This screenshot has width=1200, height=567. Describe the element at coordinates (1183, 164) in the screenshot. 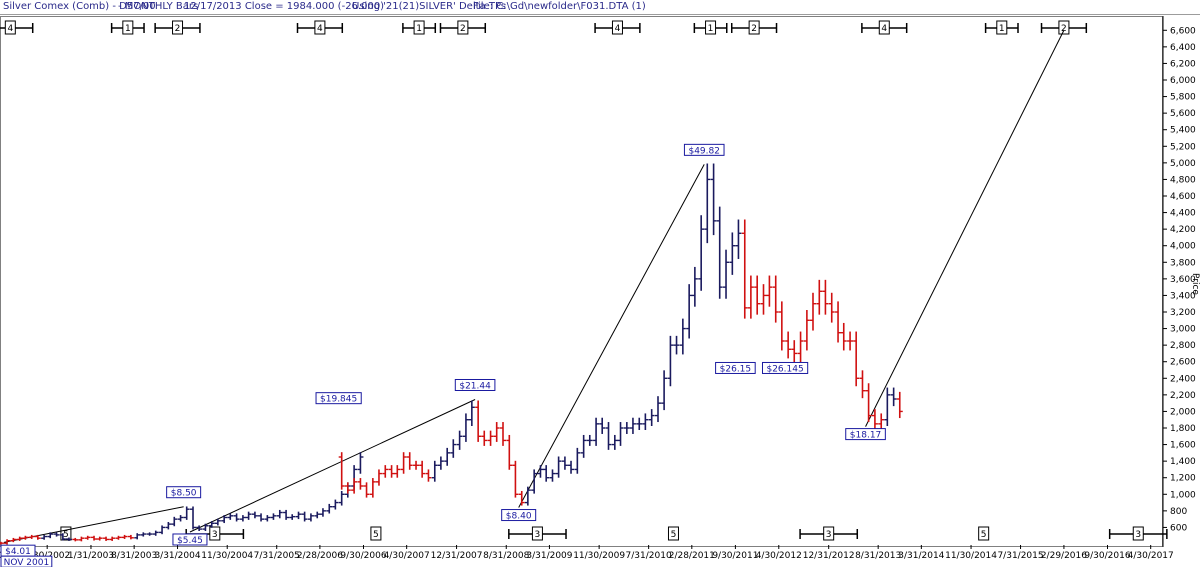

I see `y-tick-label: 5,000` at that location.